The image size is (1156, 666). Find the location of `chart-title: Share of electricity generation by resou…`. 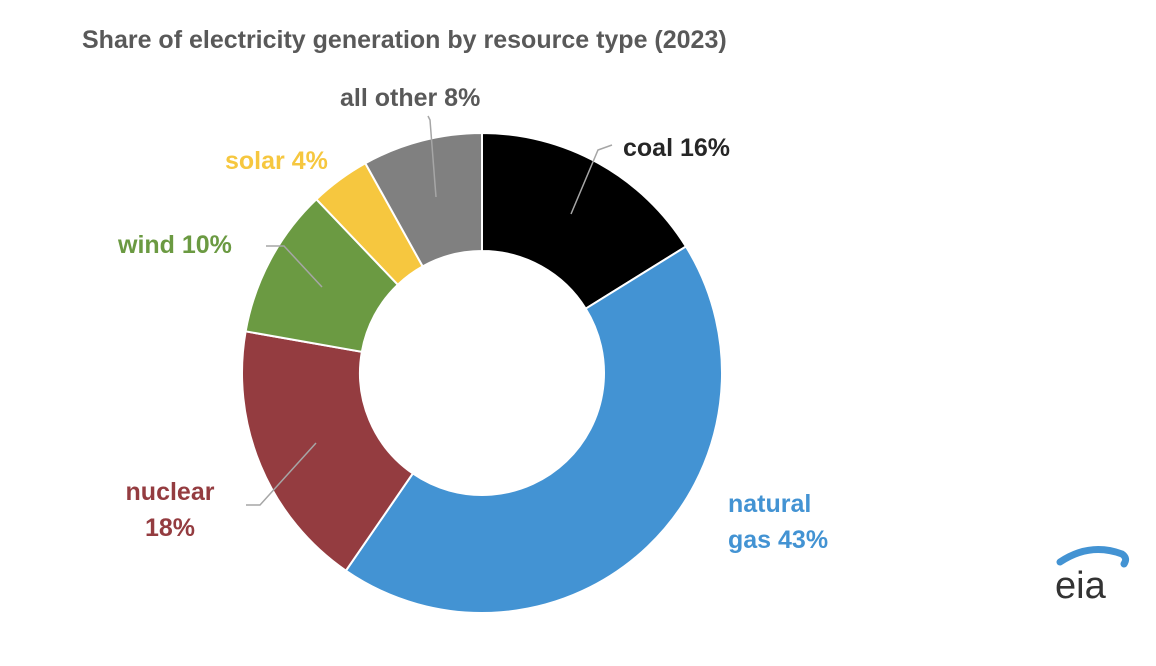

chart-title: Share of electricity generation by resou… is located at coordinates (404, 40).